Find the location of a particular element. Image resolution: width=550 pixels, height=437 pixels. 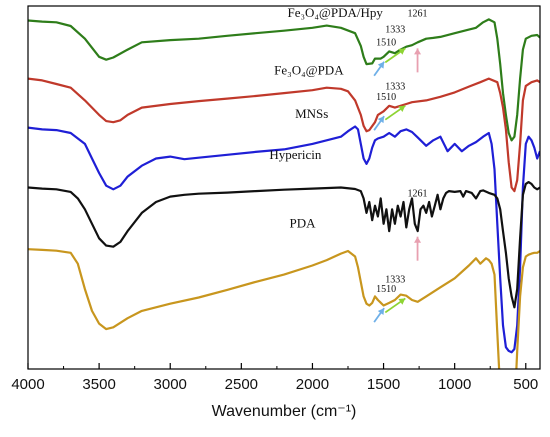

series-label-1: Fe₃O₄@PDA/Hpy is located at coordinates (335, 12).